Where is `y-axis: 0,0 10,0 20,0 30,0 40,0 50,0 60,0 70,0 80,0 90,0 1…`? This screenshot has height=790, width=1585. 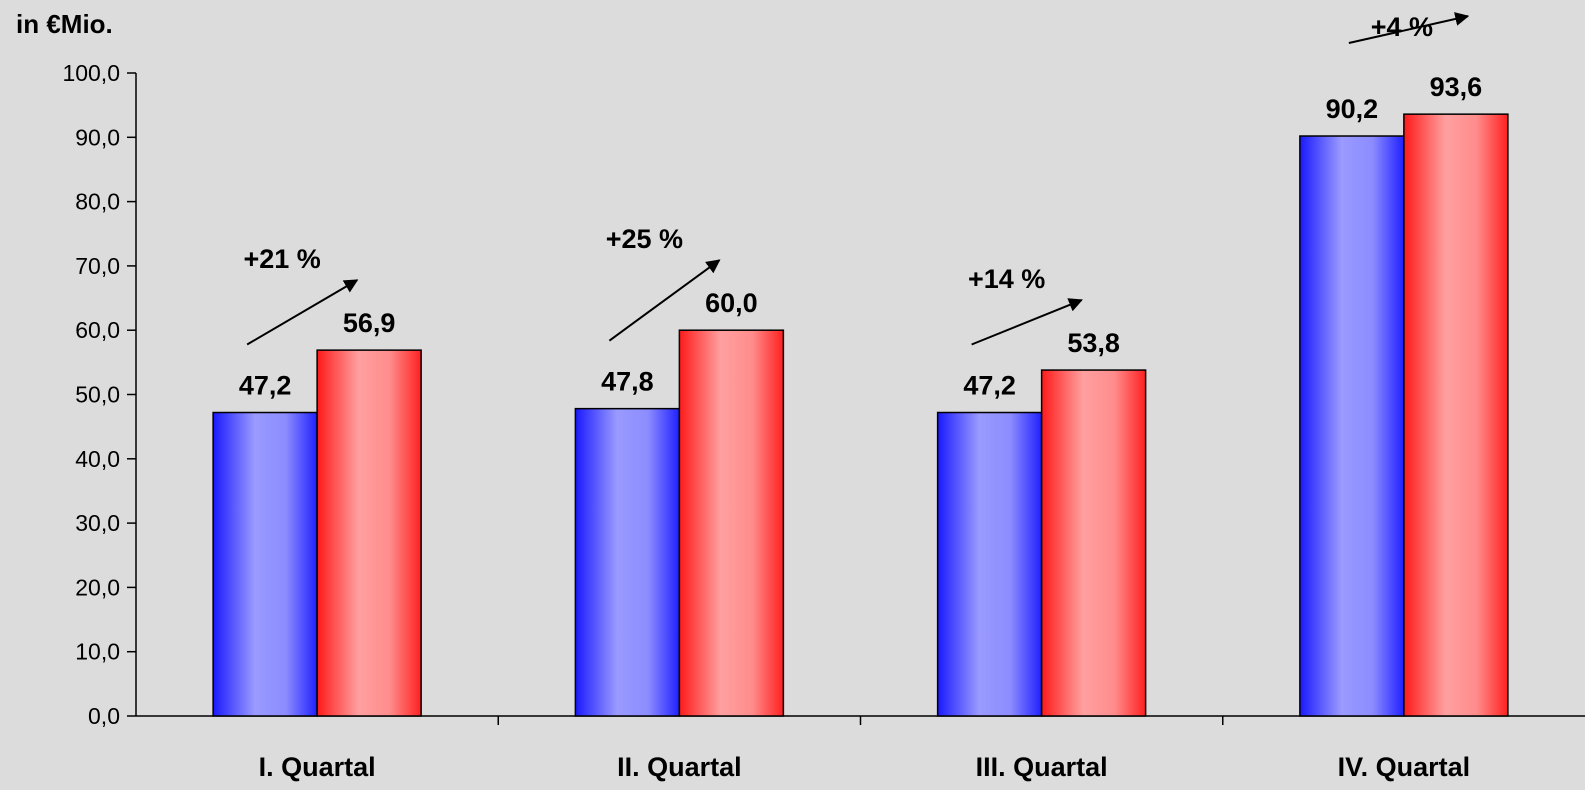
y-axis: 0,0 10,0 20,0 30,0 40,0 50,0 60,0 70,0 80,0 90,0 1… is located at coordinates (99, 394).